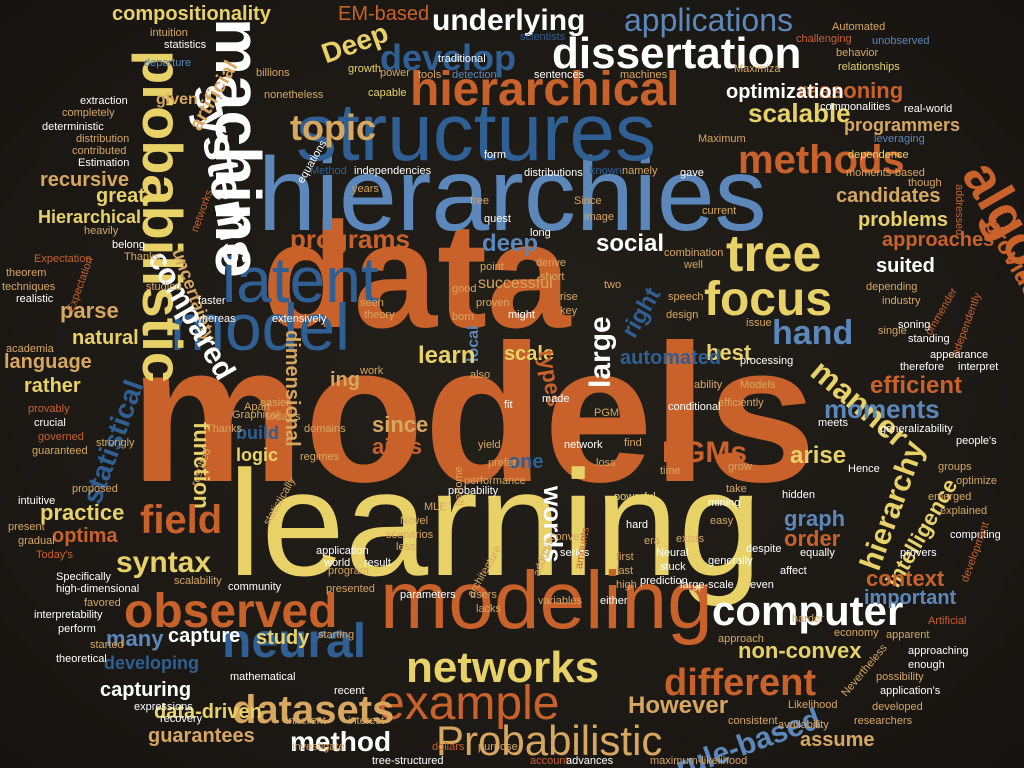  I want to click on word-fit: fit, so click(508, 405).